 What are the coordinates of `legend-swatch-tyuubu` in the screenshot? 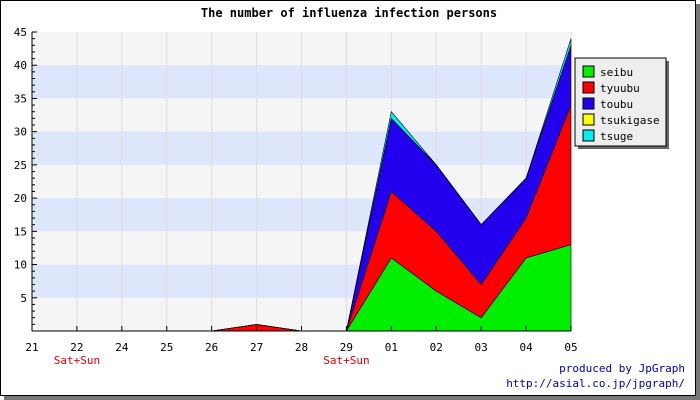 It's located at (588, 87).